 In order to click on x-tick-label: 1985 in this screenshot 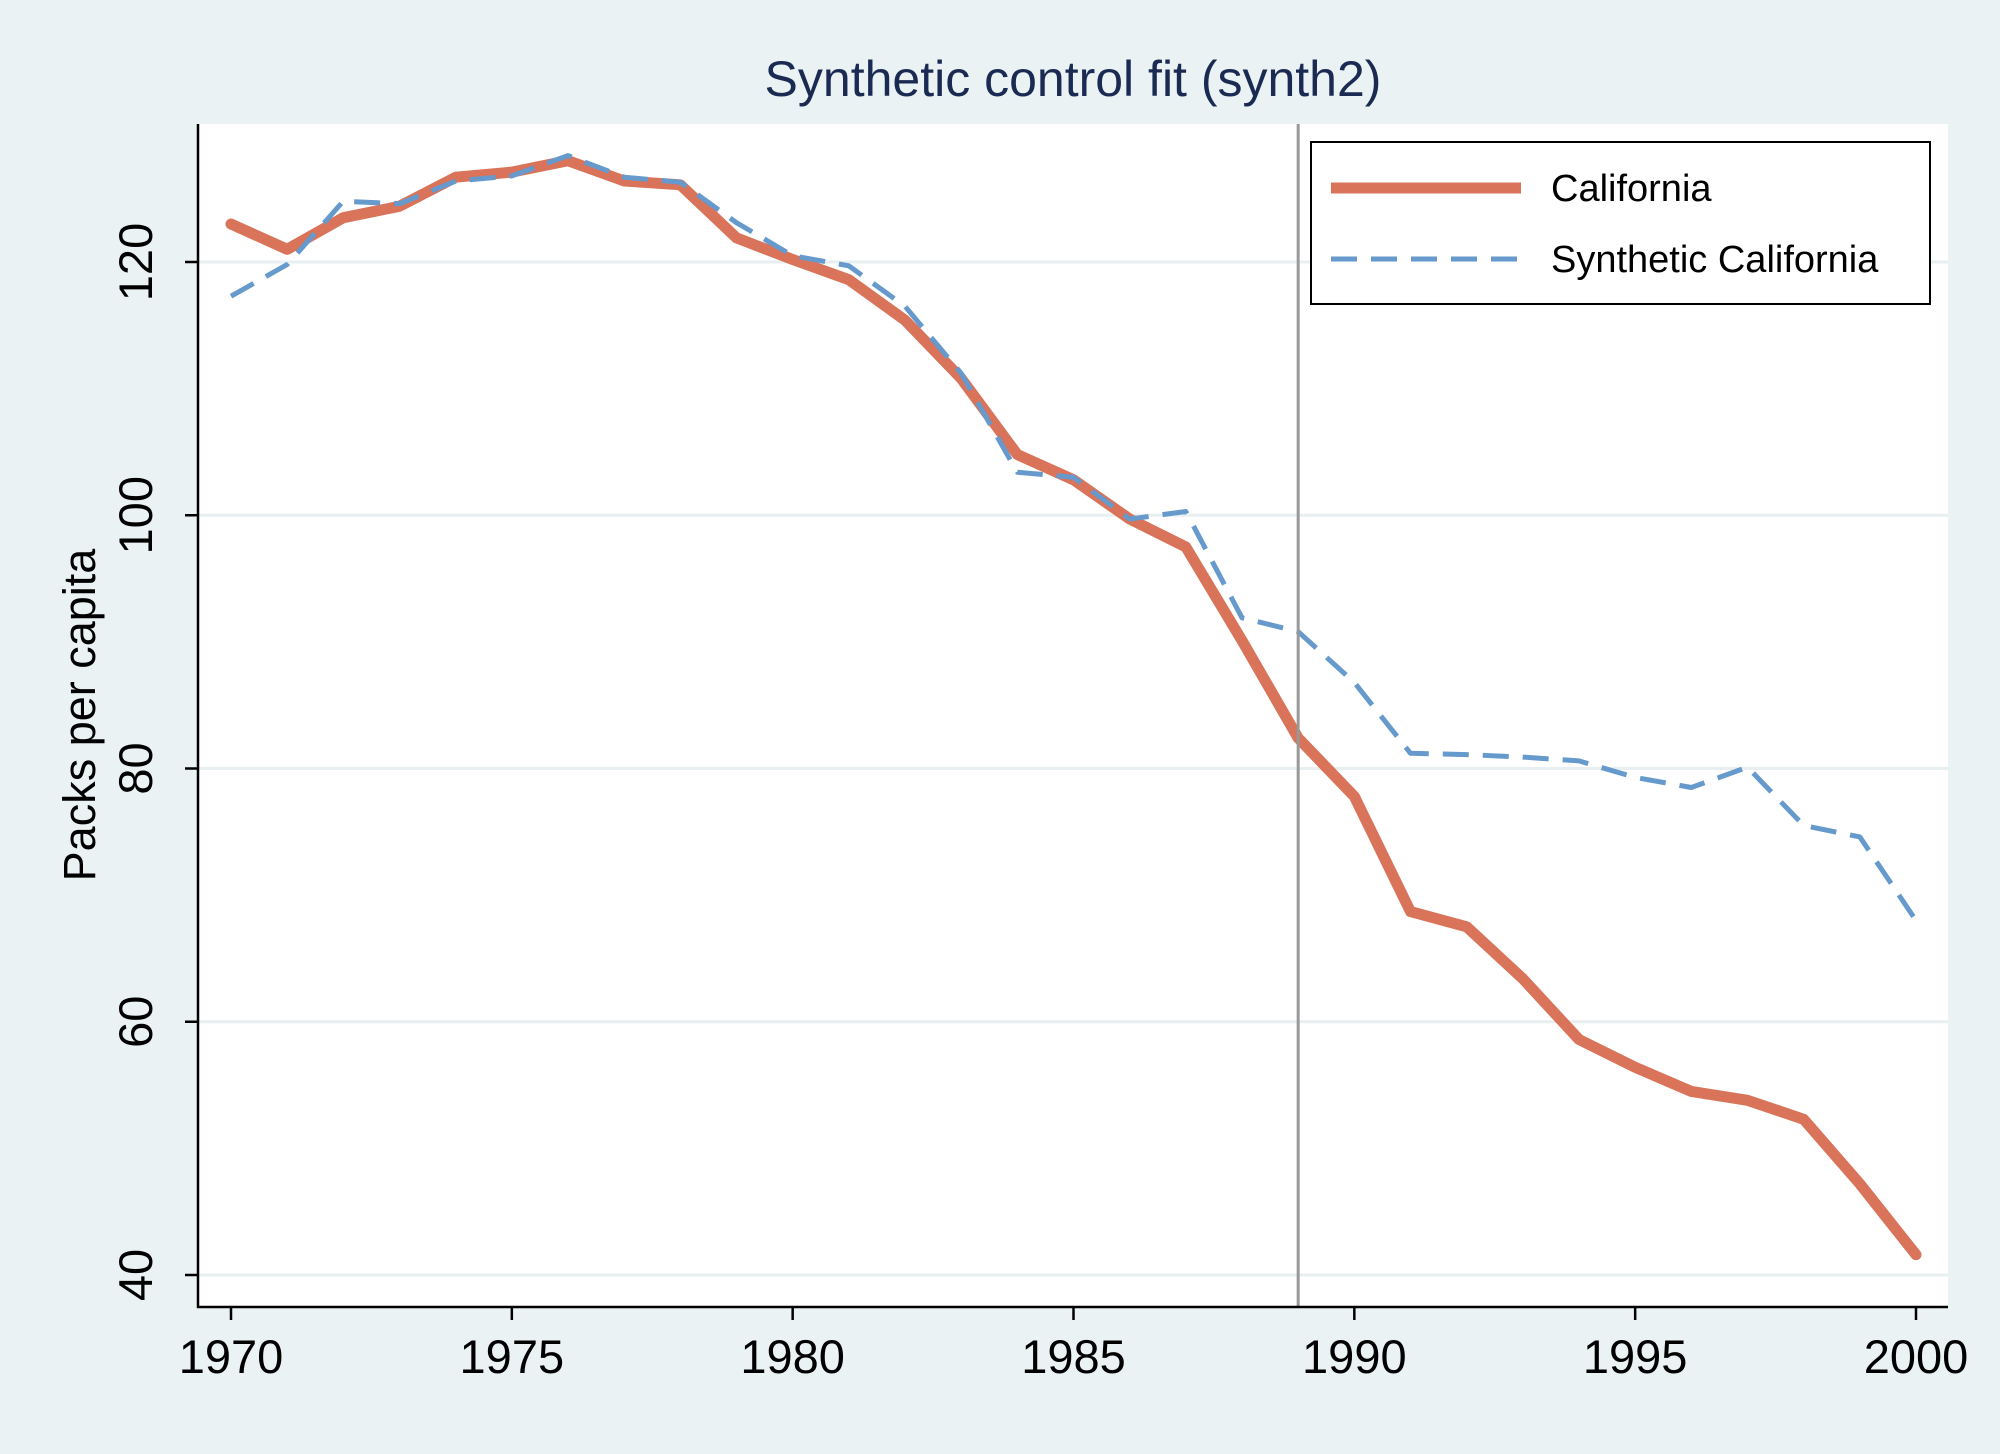, I will do `click(1073, 1356)`.